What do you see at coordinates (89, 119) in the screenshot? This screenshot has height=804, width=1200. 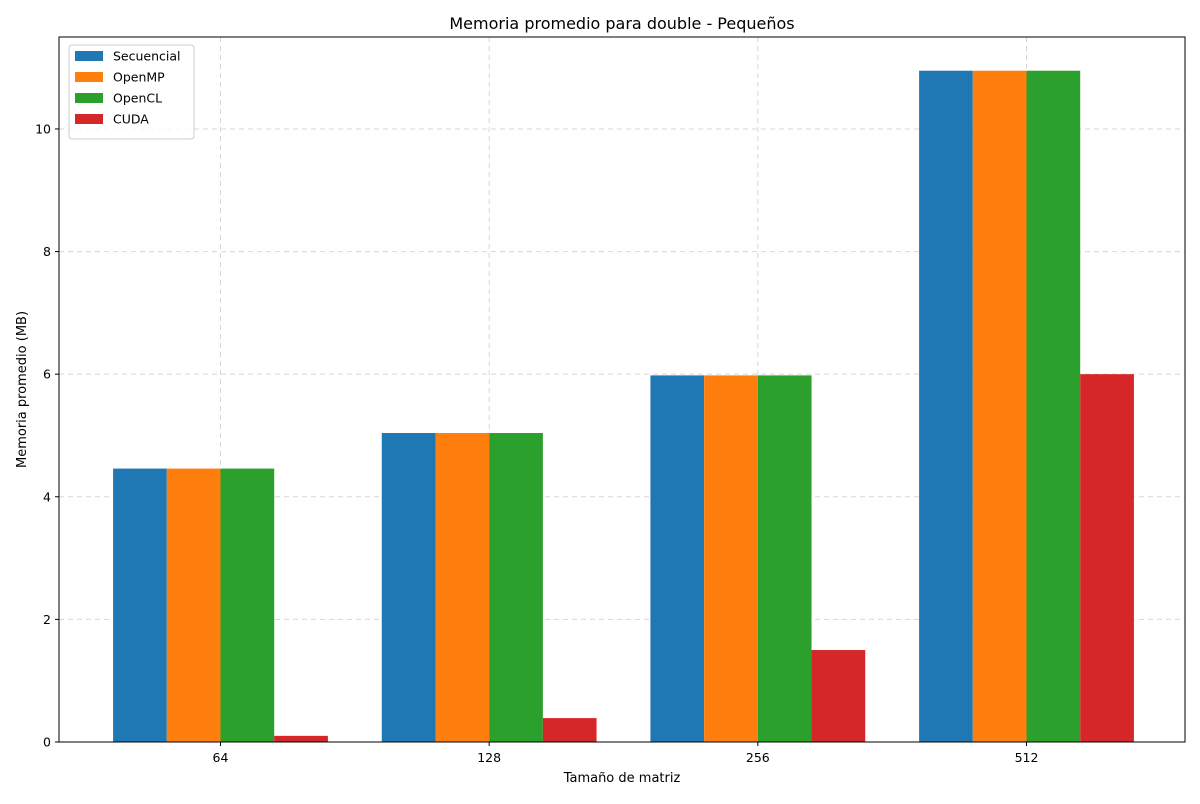 I see `legend-swatch-cuda` at bounding box center [89, 119].